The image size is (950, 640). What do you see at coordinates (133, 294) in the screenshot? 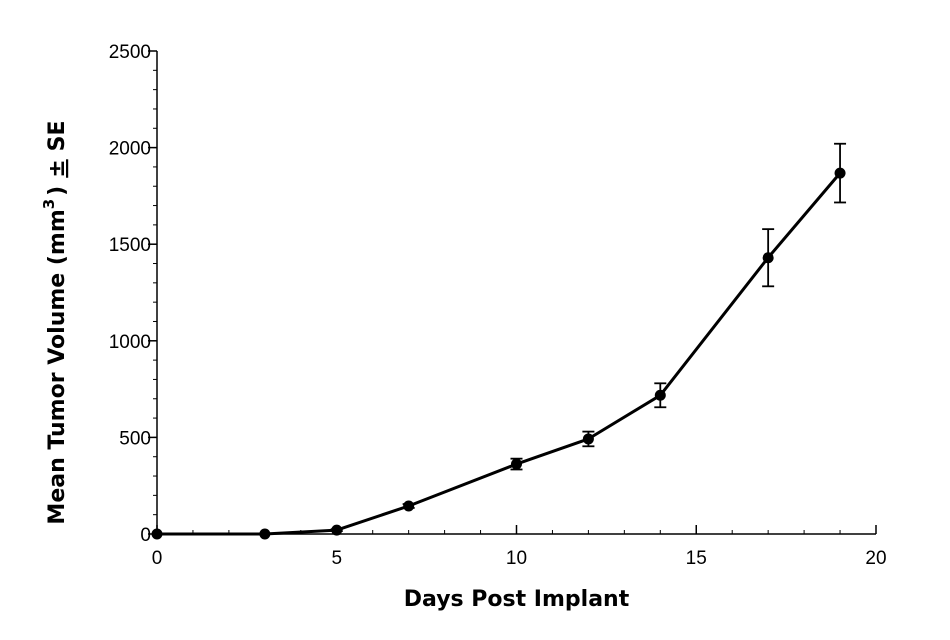
I see `y-axis-ticks: 0 500 1000 1500 2000 2500` at bounding box center [133, 294].